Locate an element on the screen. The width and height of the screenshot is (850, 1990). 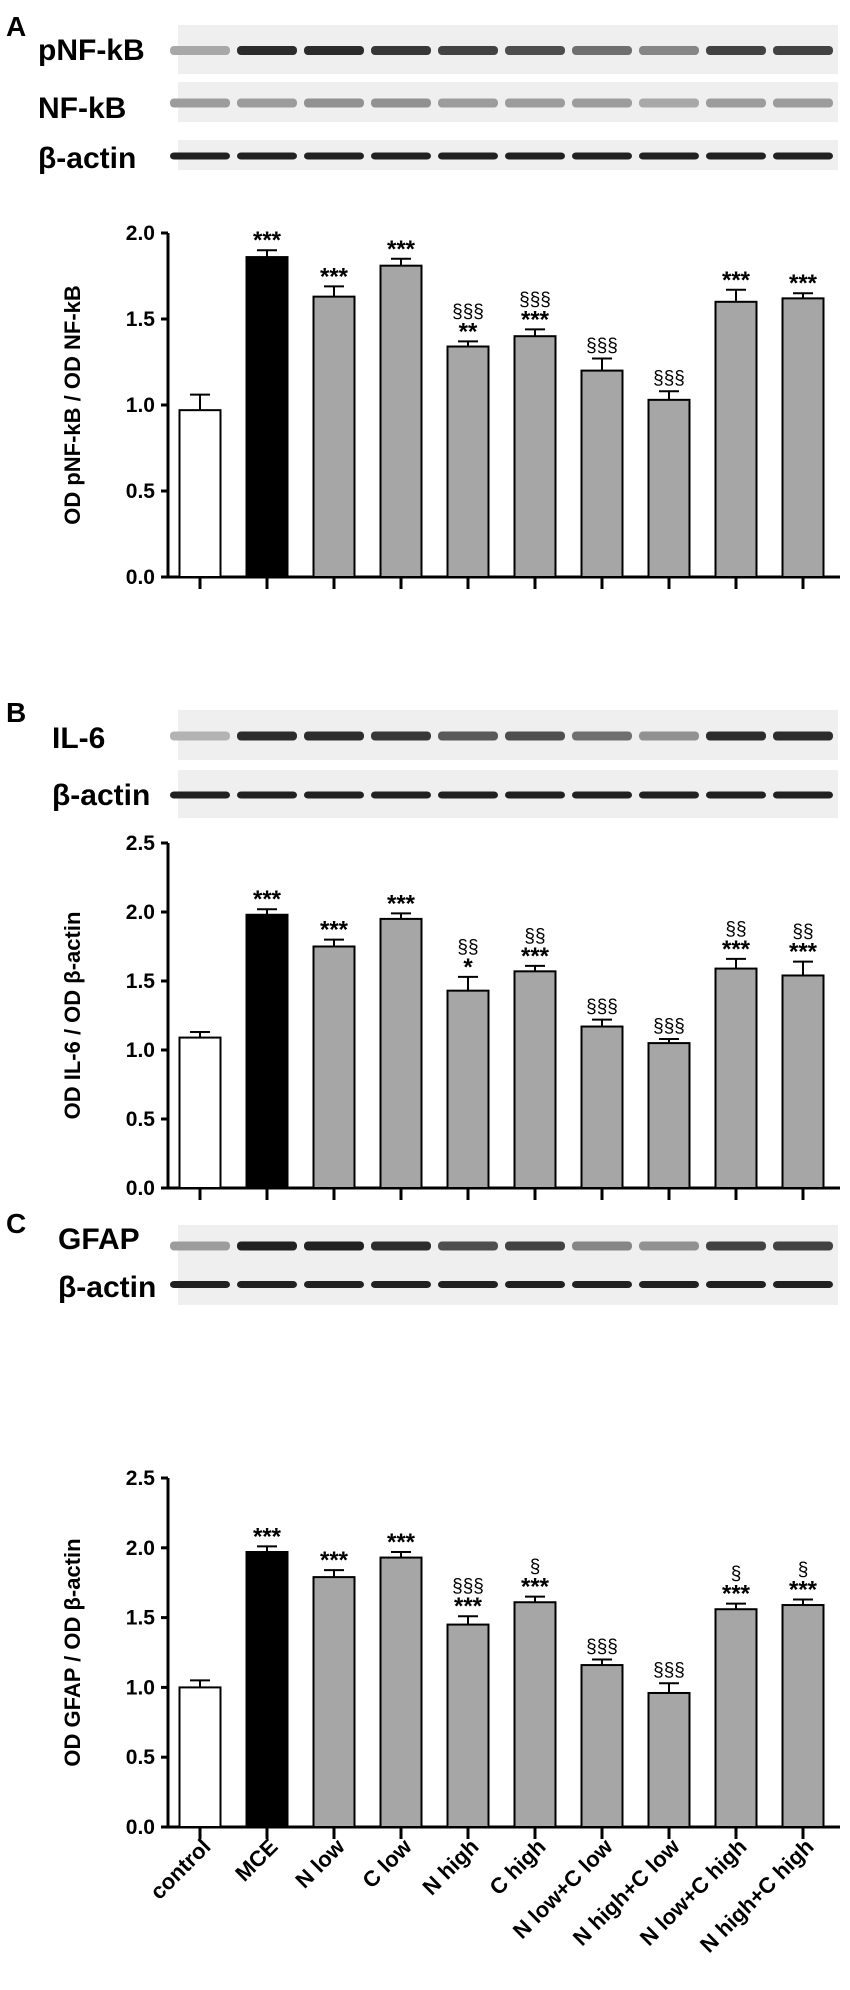
y-axis-label: OD GFAP / OD β-actin is located at coordinates (72, 1652).